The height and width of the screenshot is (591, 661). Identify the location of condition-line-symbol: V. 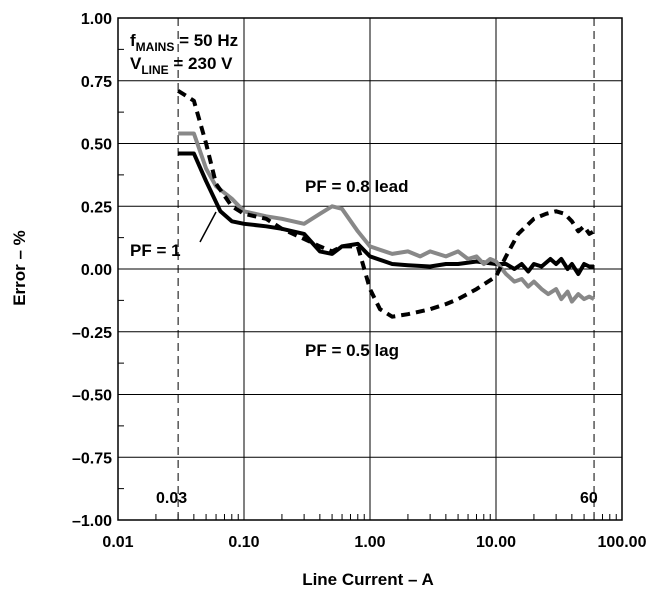
(136, 63).